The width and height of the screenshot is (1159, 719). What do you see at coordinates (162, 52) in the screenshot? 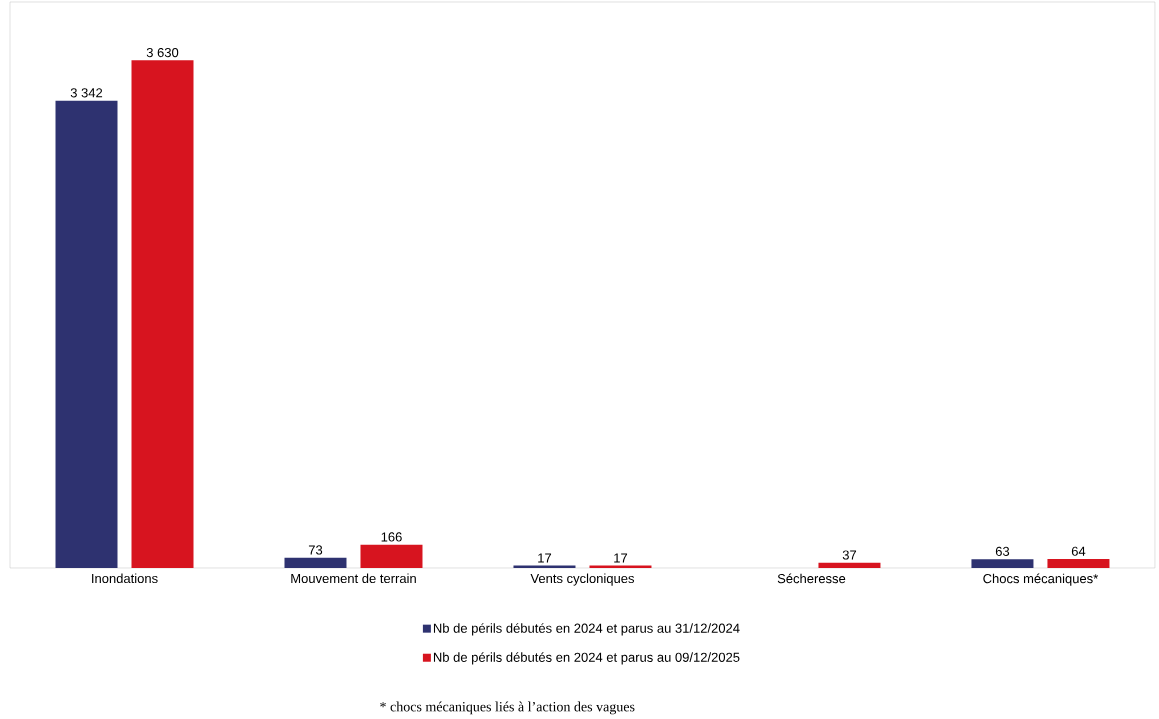
I see `data-label: 3 630` at bounding box center [162, 52].